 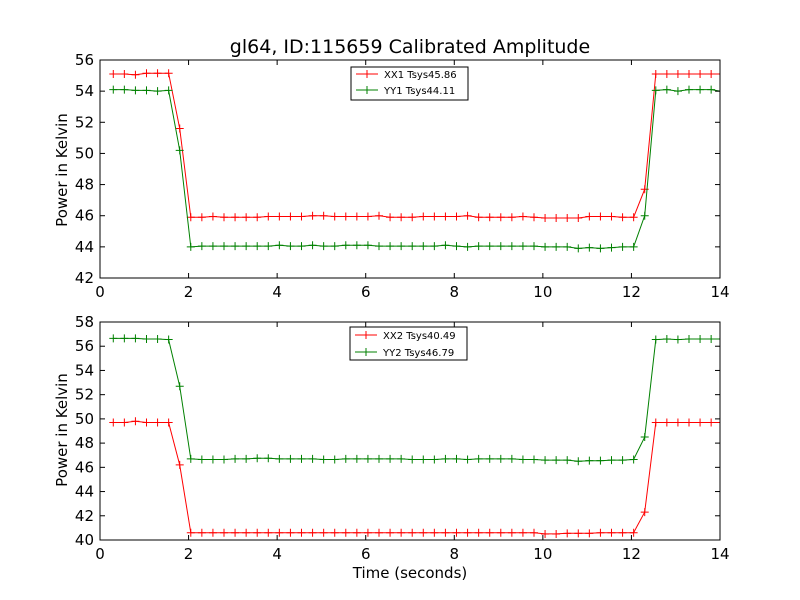 What do you see at coordinates (410, 573) in the screenshot?
I see `x-axis-label: Time (seconds)` at bounding box center [410, 573].